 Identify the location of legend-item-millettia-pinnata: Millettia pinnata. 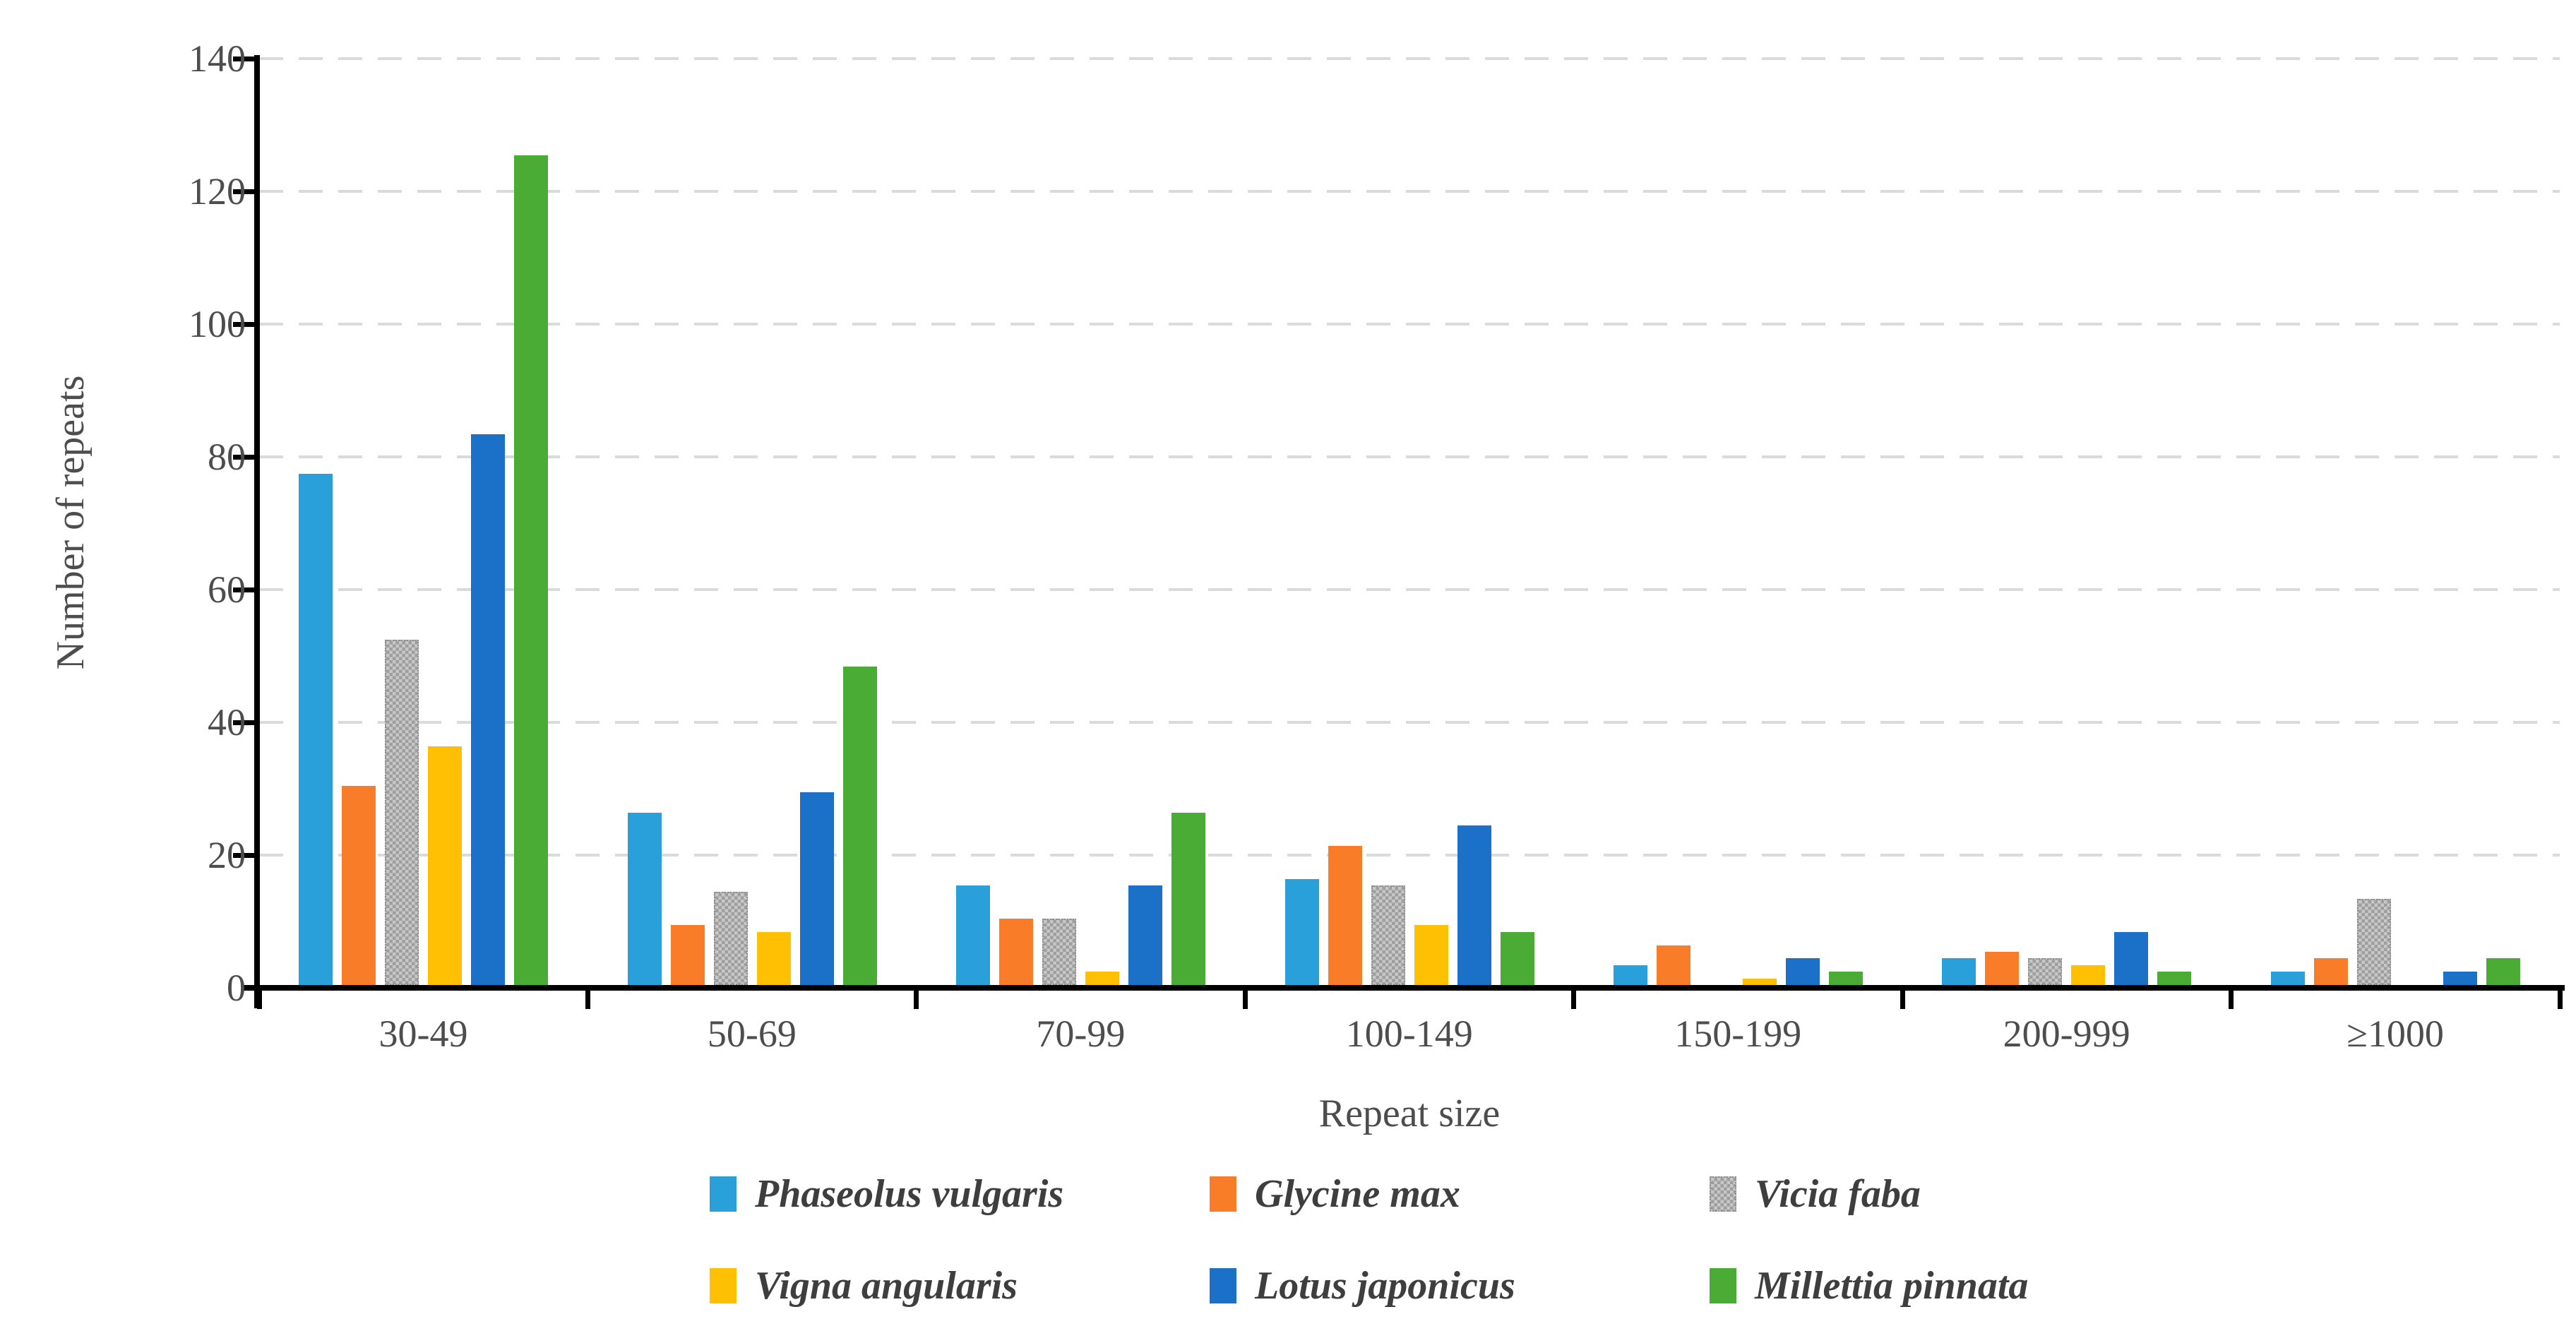
(1869, 1286).